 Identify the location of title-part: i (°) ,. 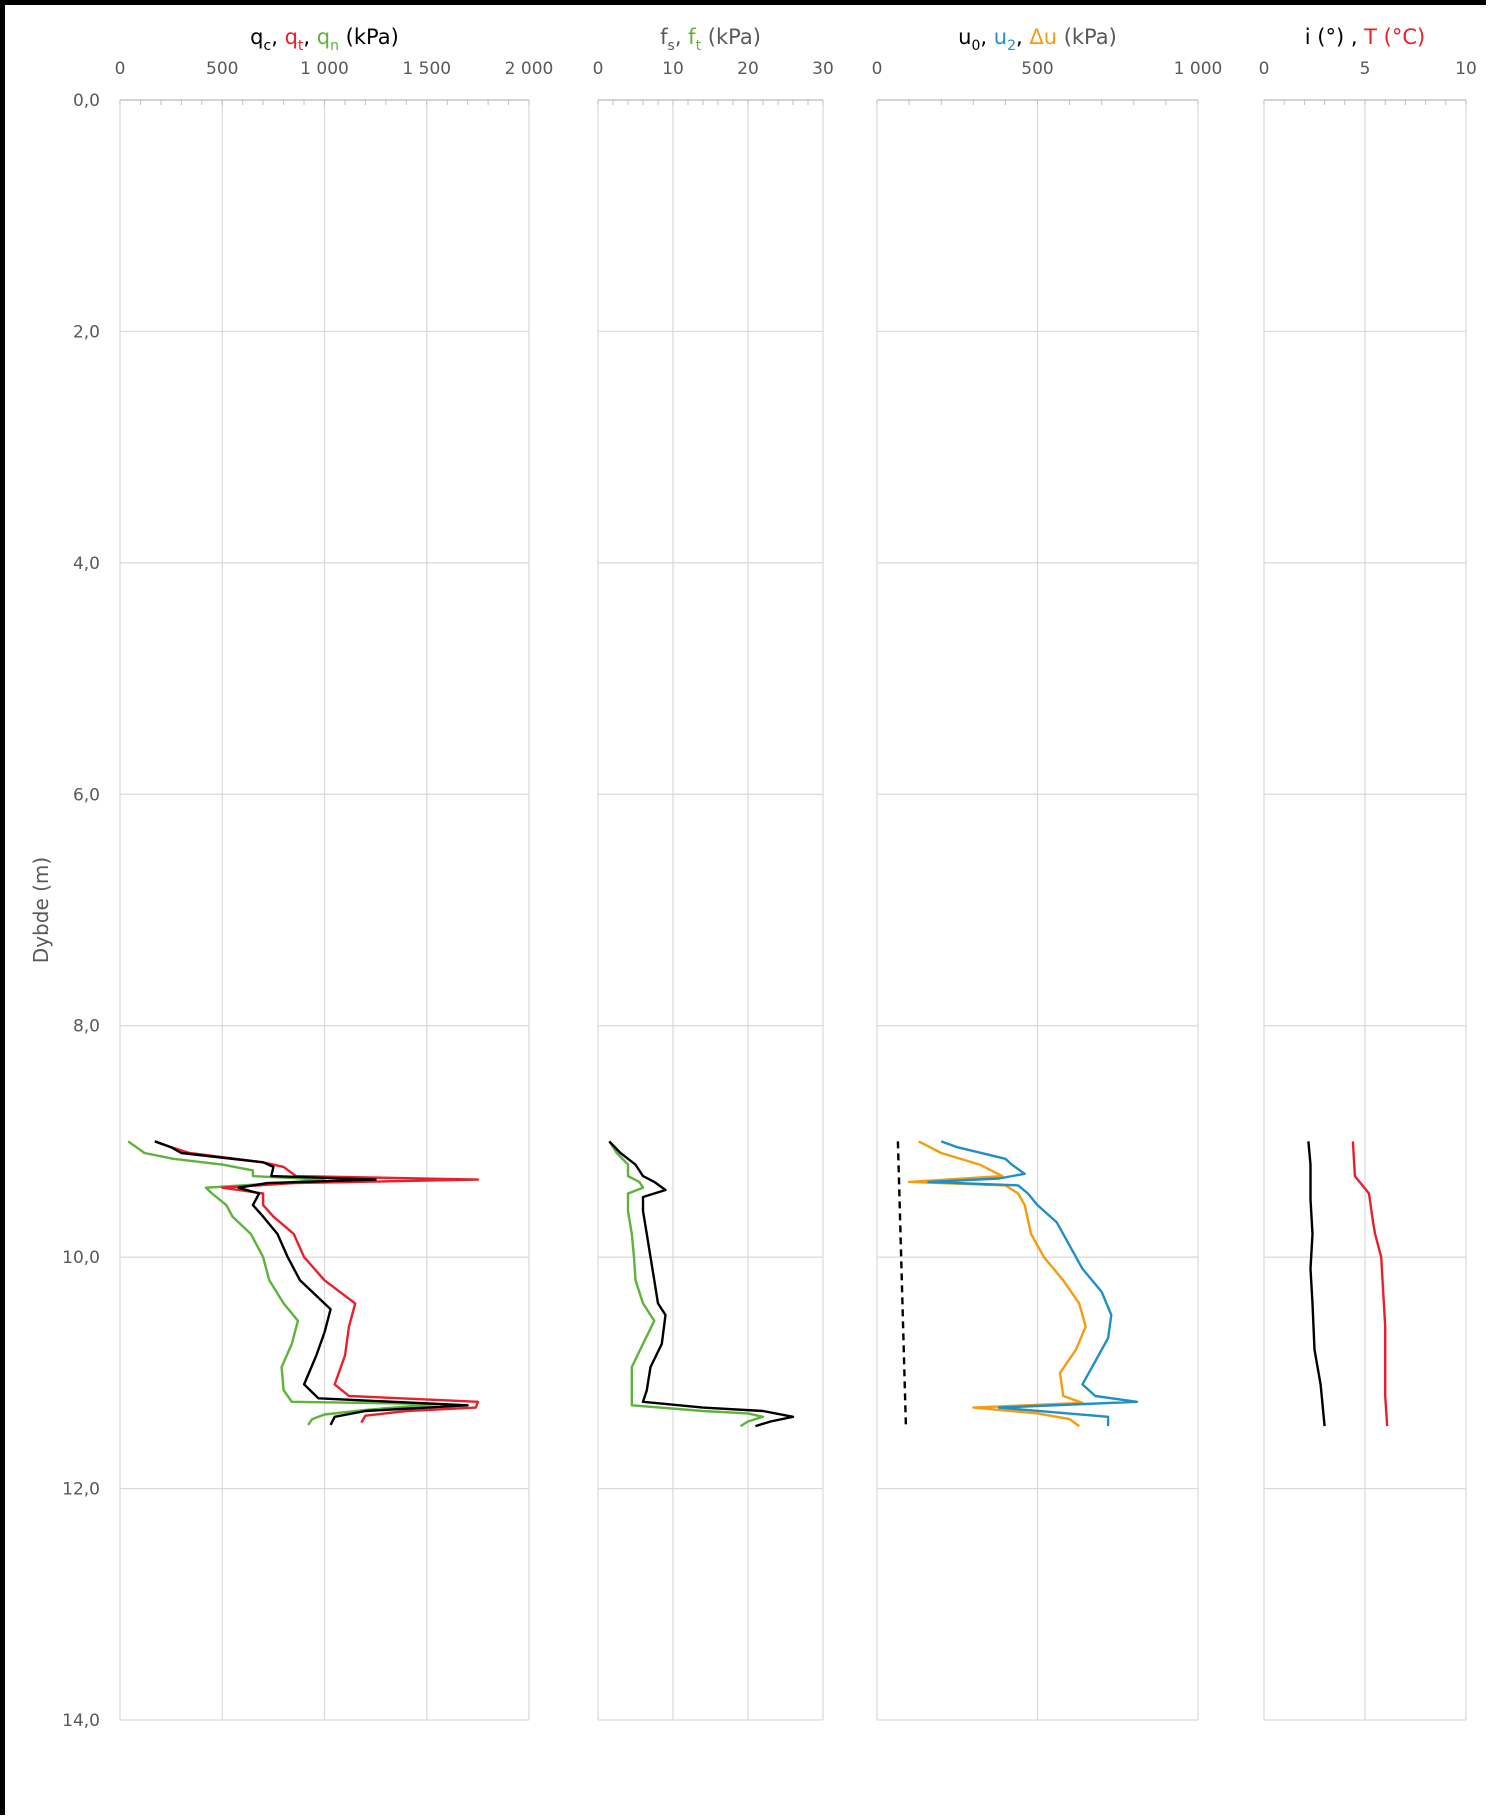
(1334, 37).